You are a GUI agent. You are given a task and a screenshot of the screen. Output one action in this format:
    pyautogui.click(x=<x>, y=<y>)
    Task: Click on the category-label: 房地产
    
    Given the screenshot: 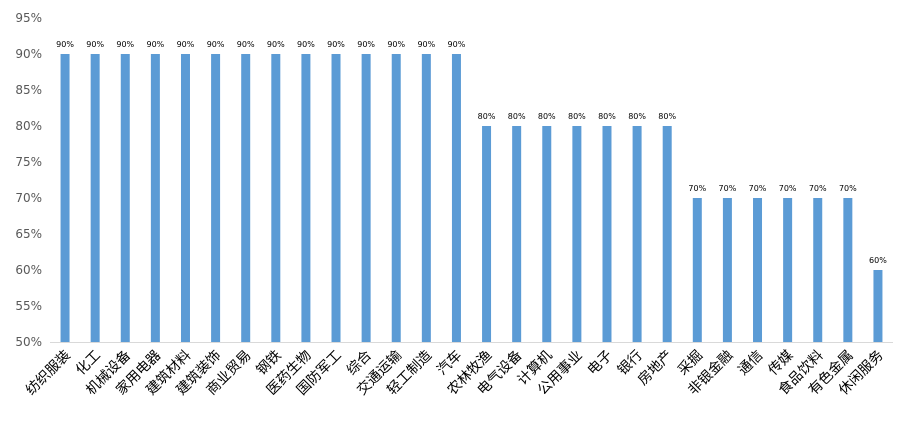 What is the action you would take?
    pyautogui.click(x=655, y=368)
    